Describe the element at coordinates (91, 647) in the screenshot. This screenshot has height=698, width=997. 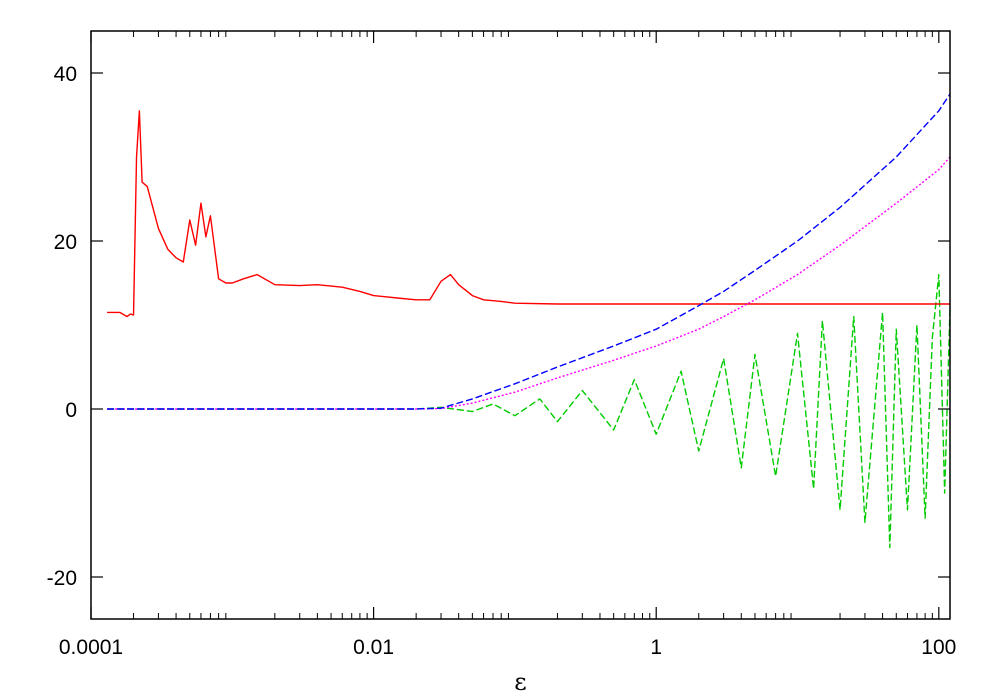
I see `x-tick-label: 0.0001` at that location.